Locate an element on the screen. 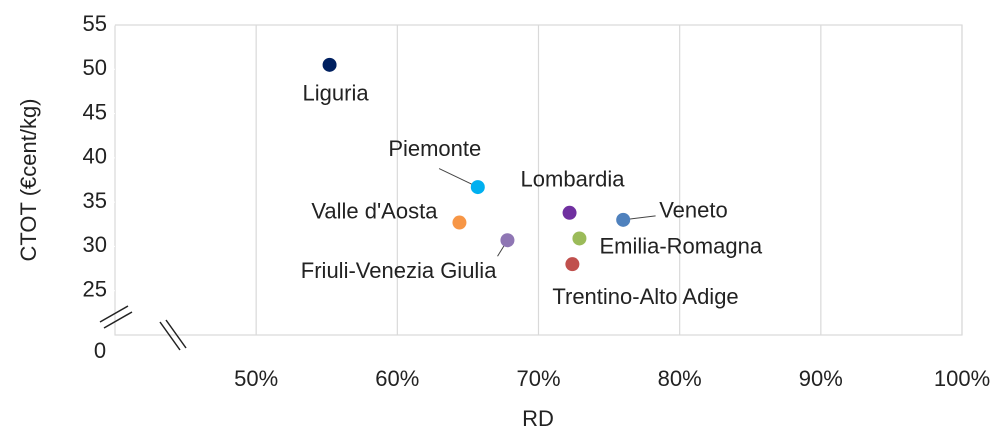 This screenshot has height=432, width=1000. point-label: Liguria is located at coordinates (336, 93).